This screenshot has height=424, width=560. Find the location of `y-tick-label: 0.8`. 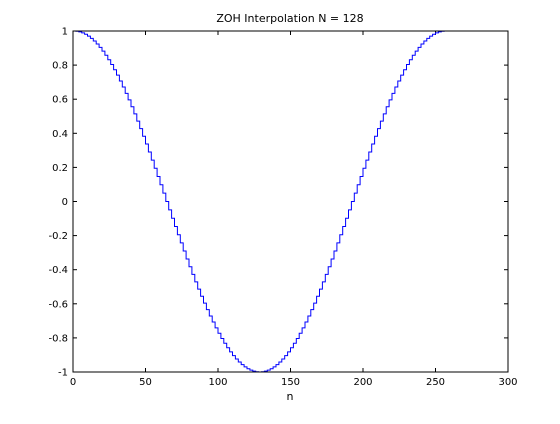

y-tick-label: 0.8 is located at coordinates (60, 66).